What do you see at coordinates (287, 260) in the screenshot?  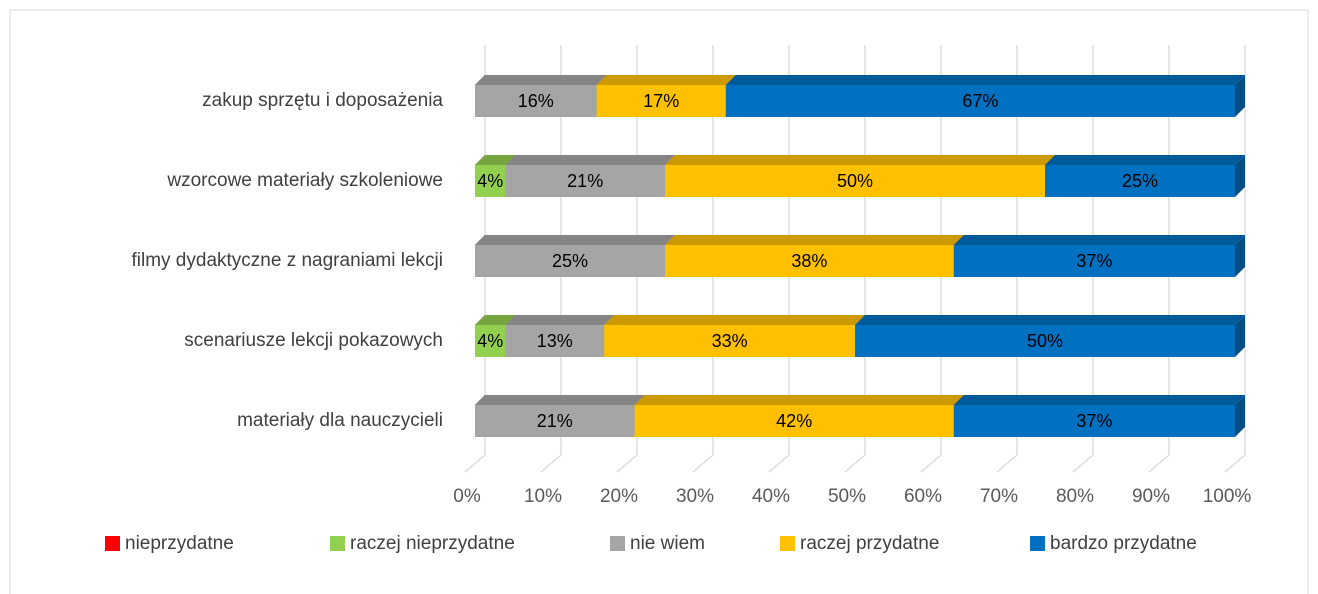 I see `category-label: filmy dydaktyczne z nagraniami lekcji` at bounding box center [287, 260].